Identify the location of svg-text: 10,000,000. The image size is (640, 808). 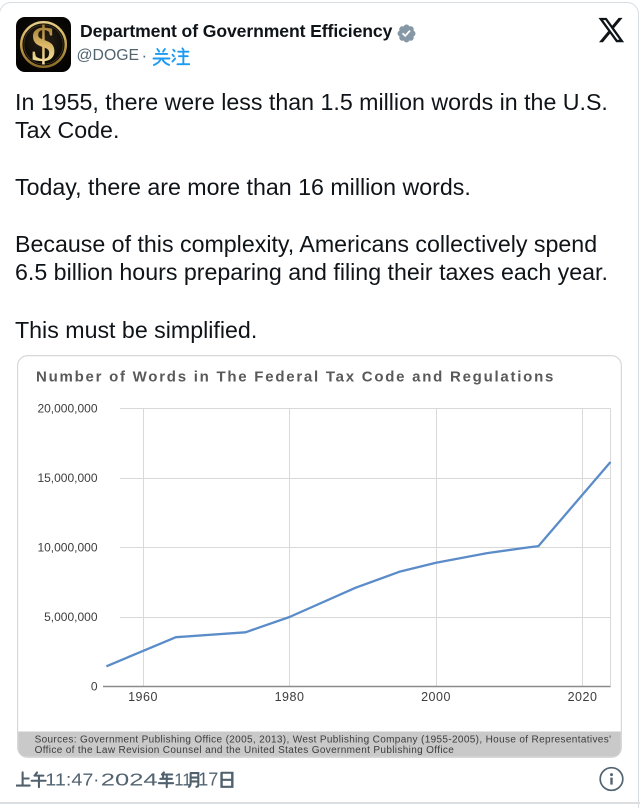
(67, 548).